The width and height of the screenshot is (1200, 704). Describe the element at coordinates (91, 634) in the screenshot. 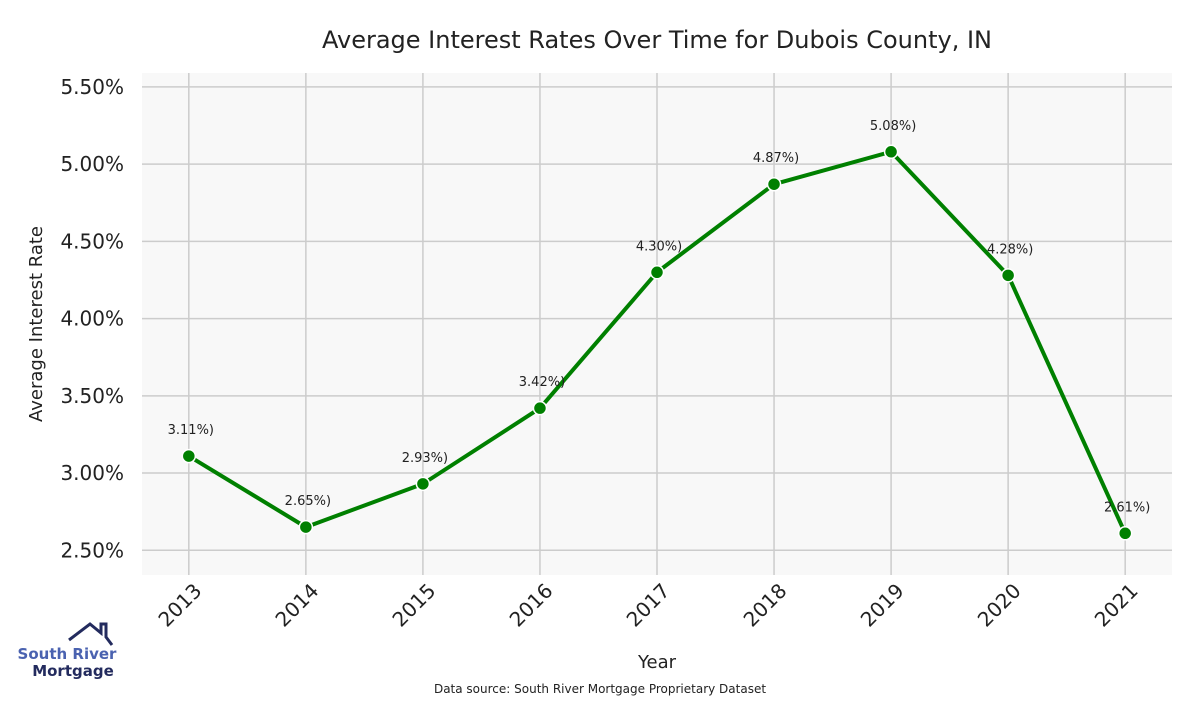

I see `house-roof-icon` at that location.